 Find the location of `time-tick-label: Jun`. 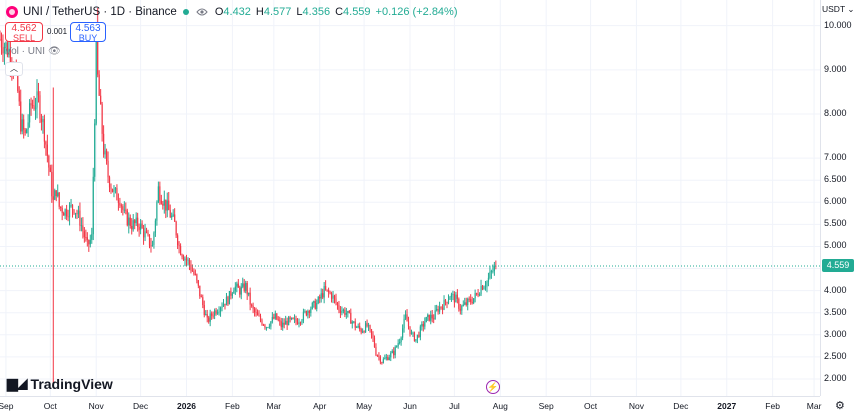

time-tick-label: Jun is located at coordinates (410, 406).